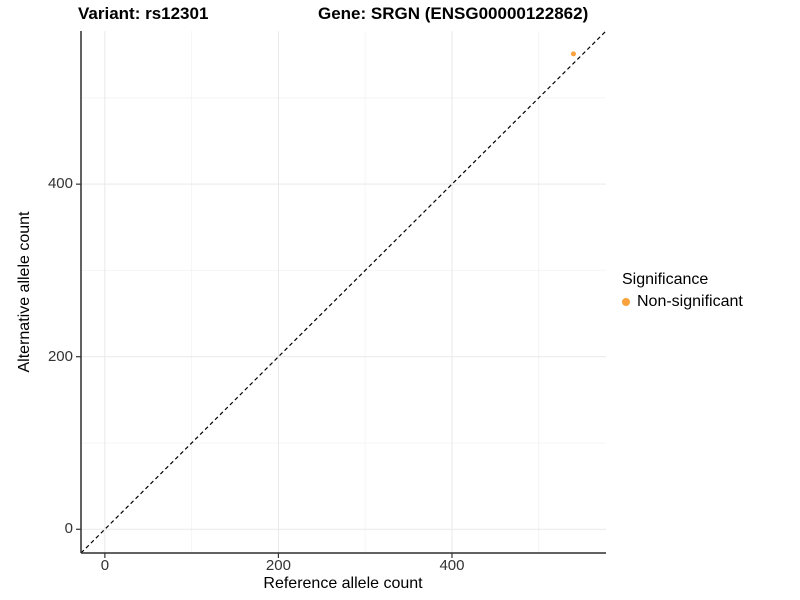 The width and height of the screenshot is (800, 600). Describe the element at coordinates (60, 356) in the screenshot. I see `y-tick-label: 200` at that location.